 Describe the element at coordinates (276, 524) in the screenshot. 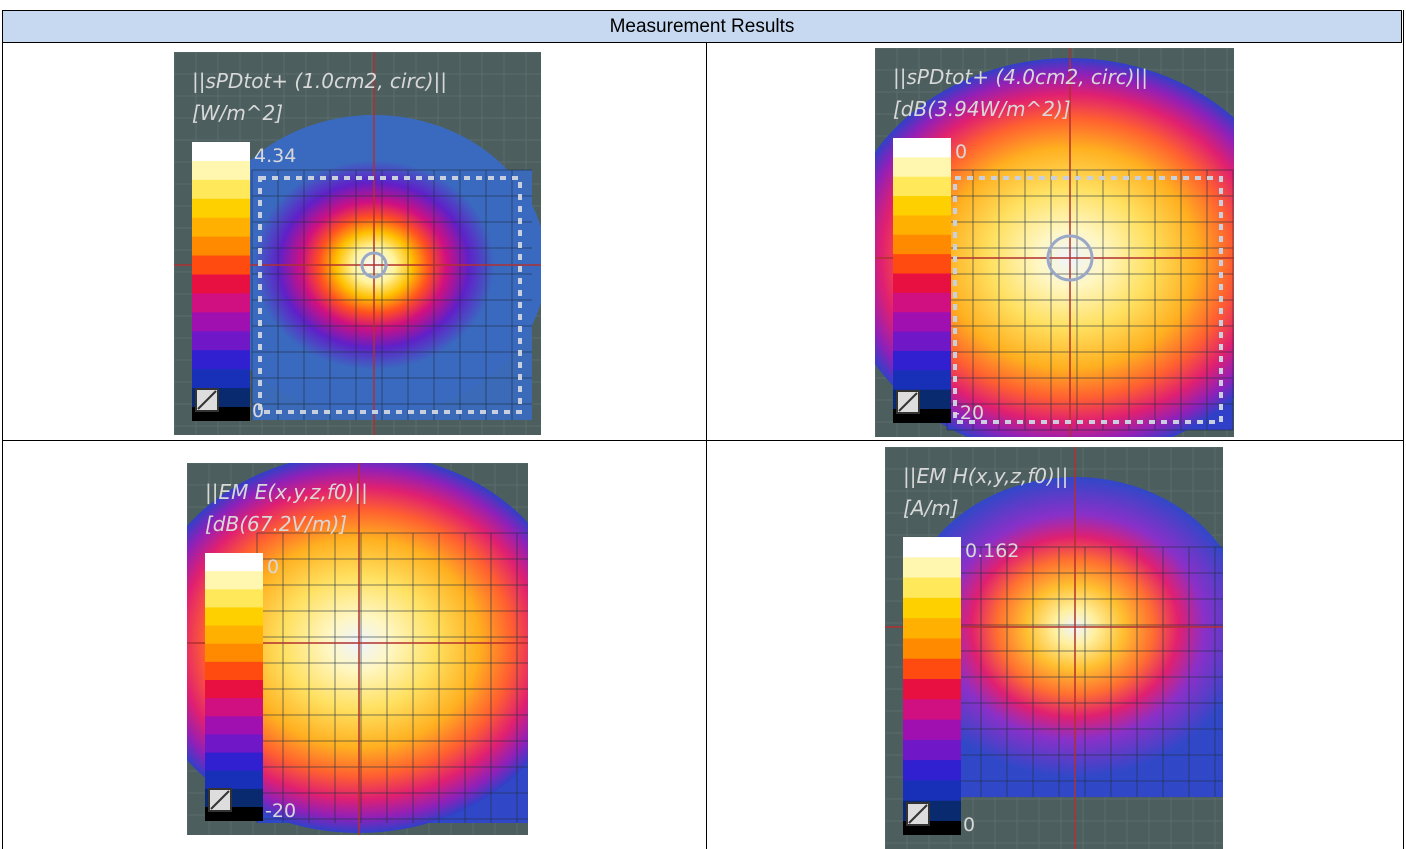

I see `panel-unit: [dB(67.2V/m)]` at that location.